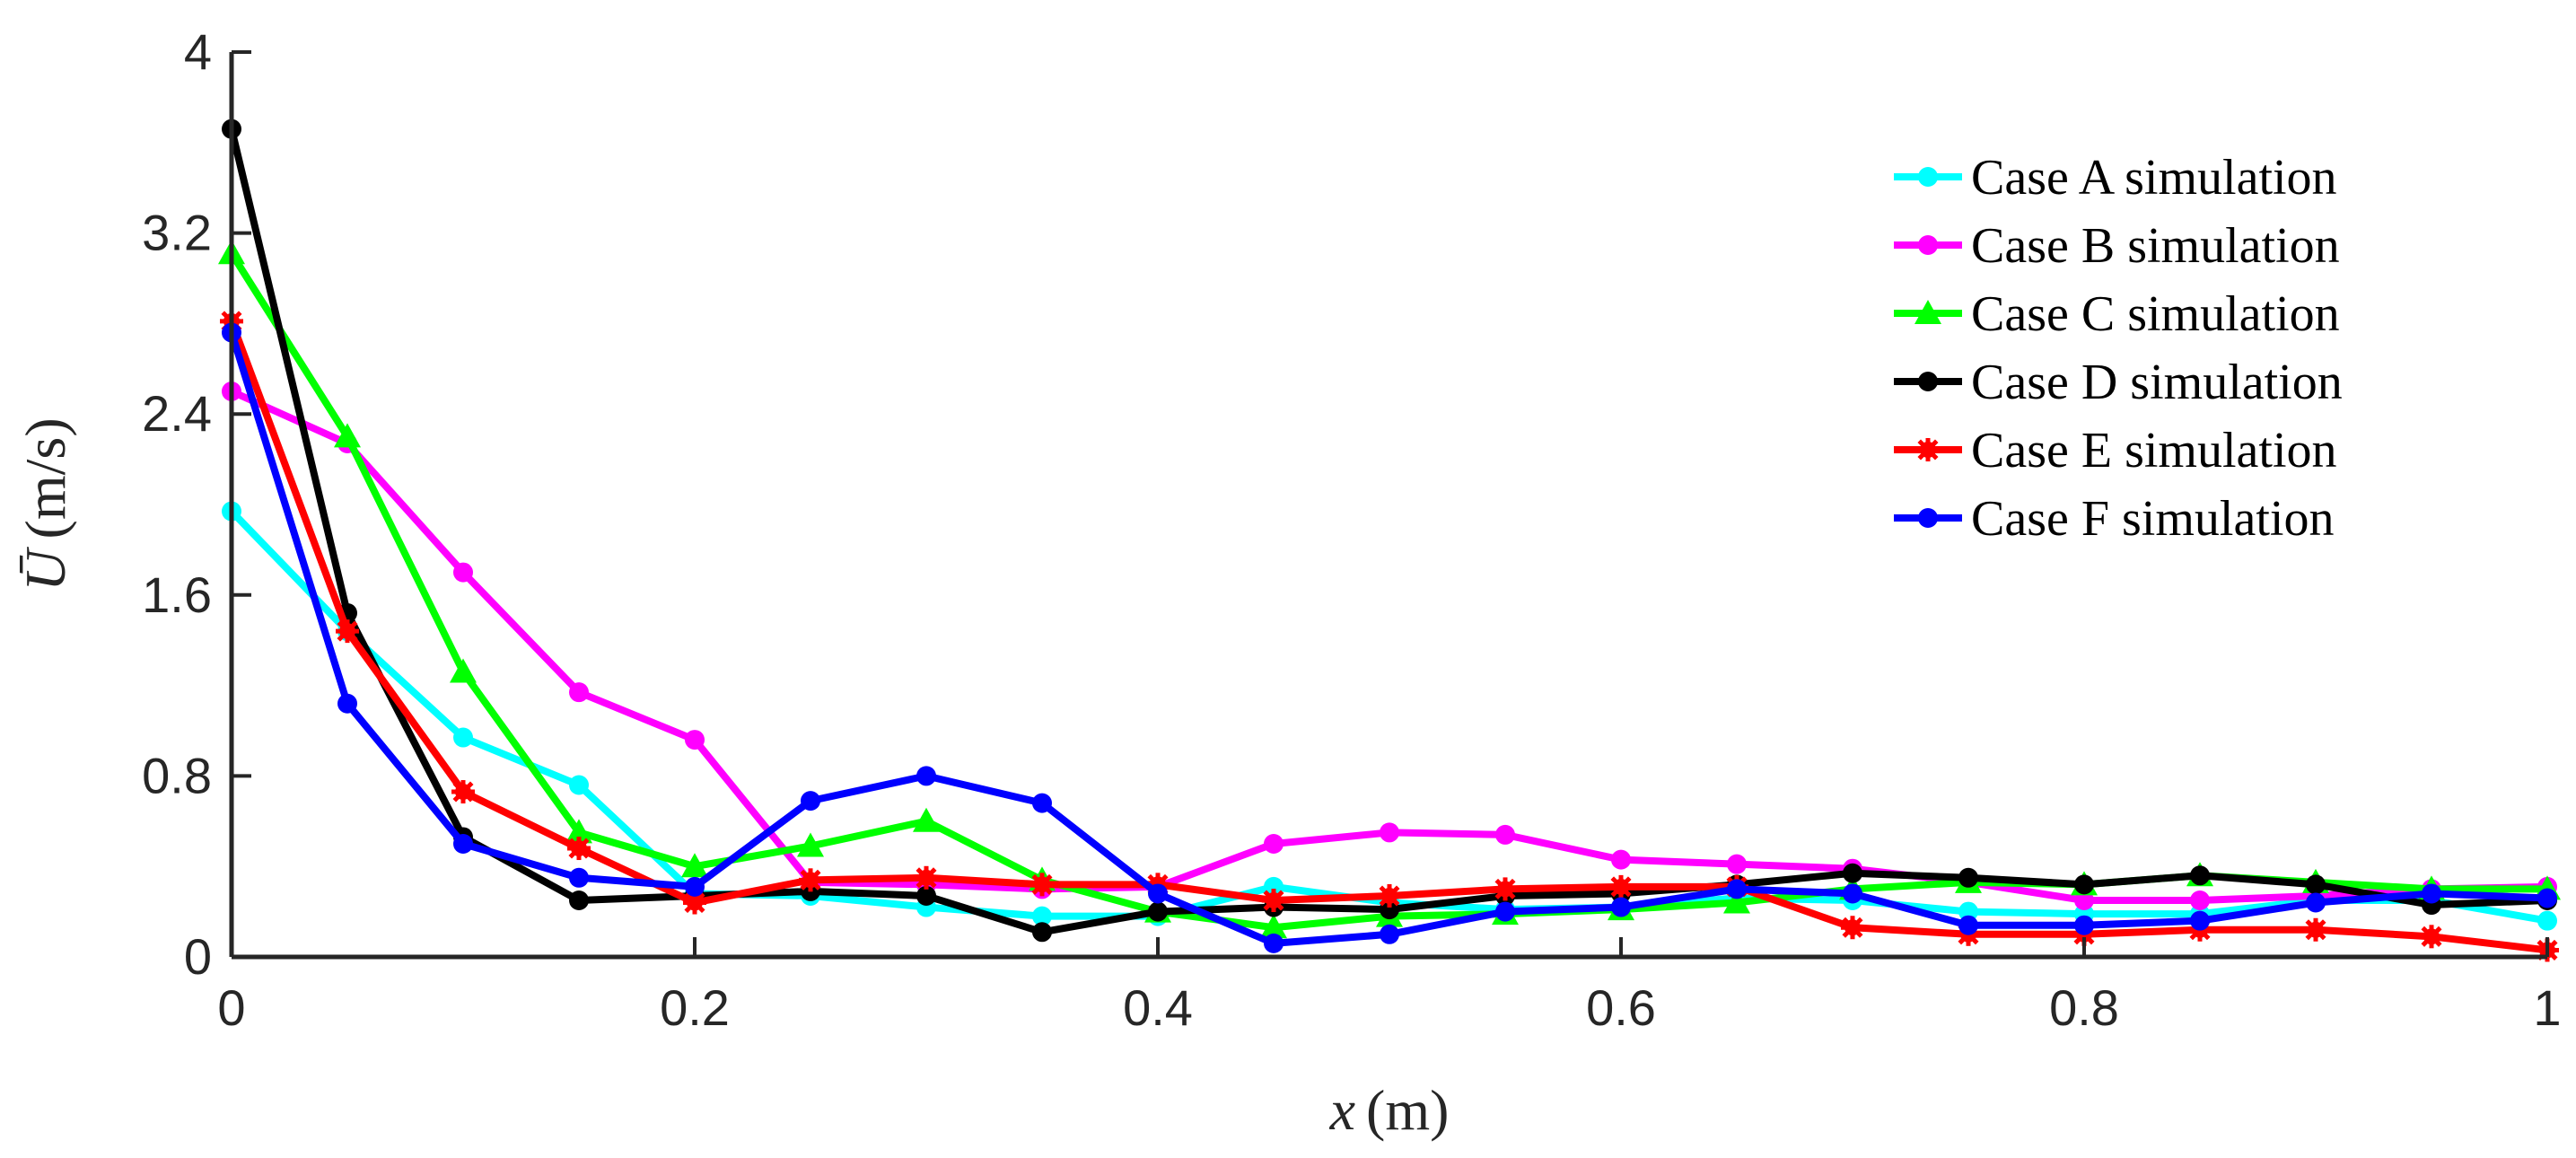  What do you see at coordinates (2115, 450) in the screenshot?
I see `legend-item: Case E simulation` at bounding box center [2115, 450].